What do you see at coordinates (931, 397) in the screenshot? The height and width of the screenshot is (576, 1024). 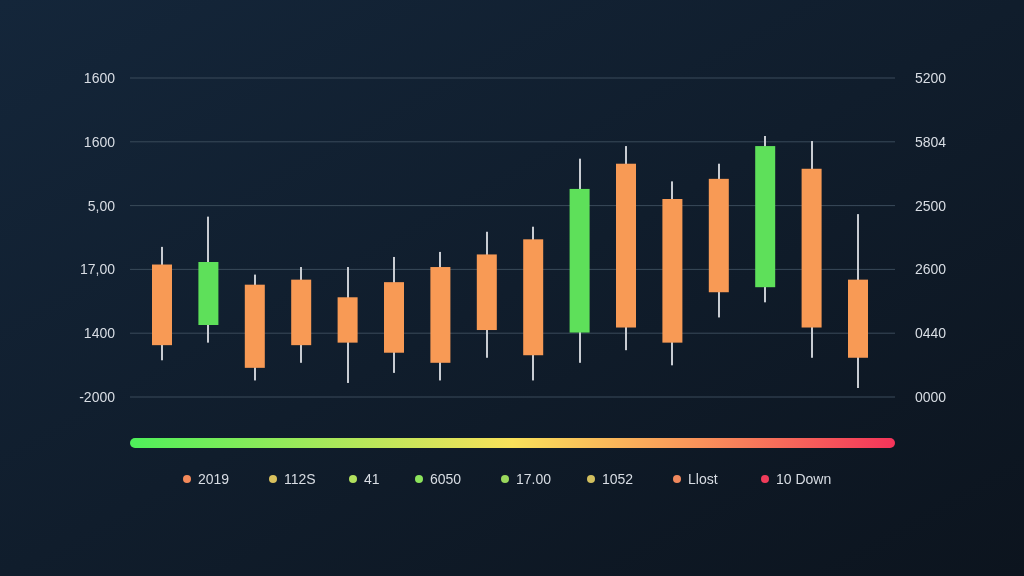 I see `text: 0000` at bounding box center [931, 397].